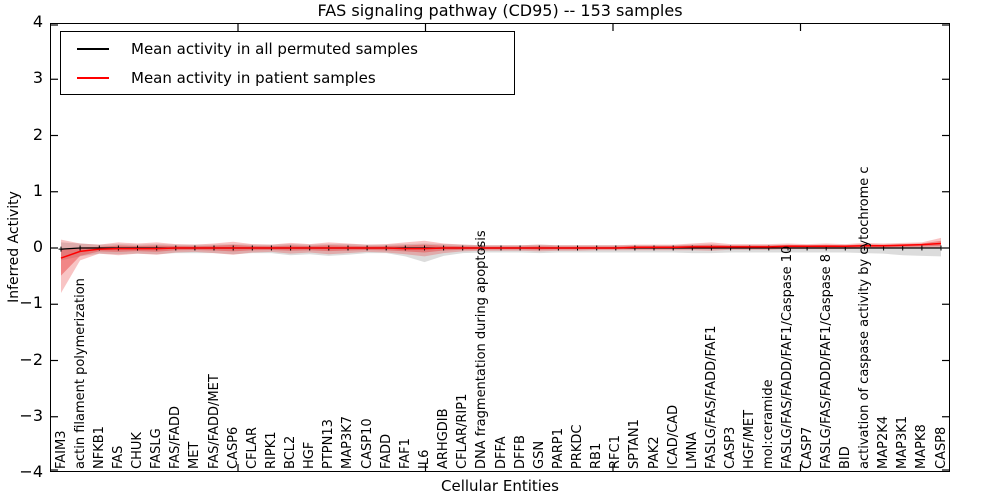 This screenshot has width=1000, height=500. What do you see at coordinates (692, 450) in the screenshot?
I see `x-tick-label: LMNA` at bounding box center [692, 450].